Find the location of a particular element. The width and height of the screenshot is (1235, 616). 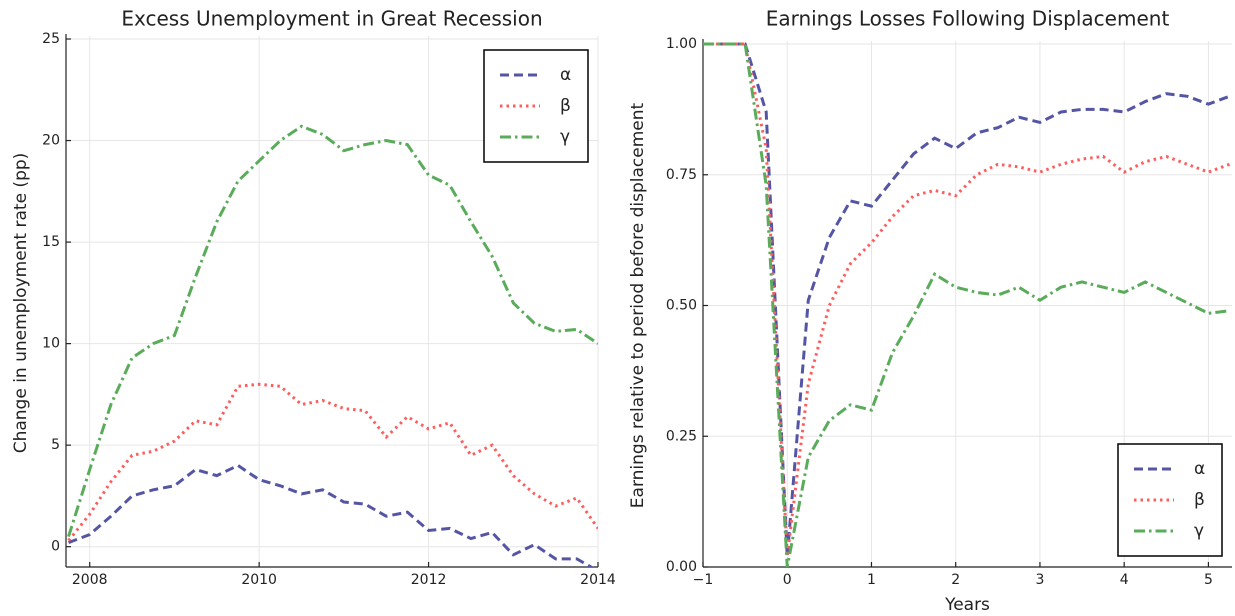

x-tick-label: 3 is located at coordinates (1039, 580).